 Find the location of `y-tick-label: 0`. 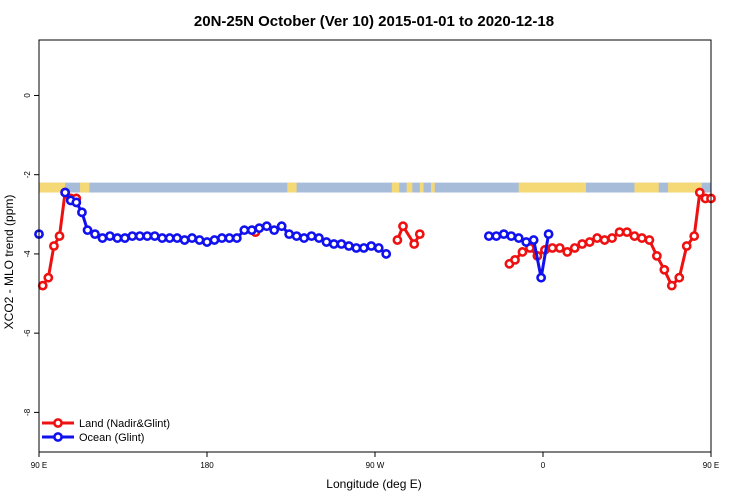

y-tick-label: 0 is located at coordinates (27, 95).